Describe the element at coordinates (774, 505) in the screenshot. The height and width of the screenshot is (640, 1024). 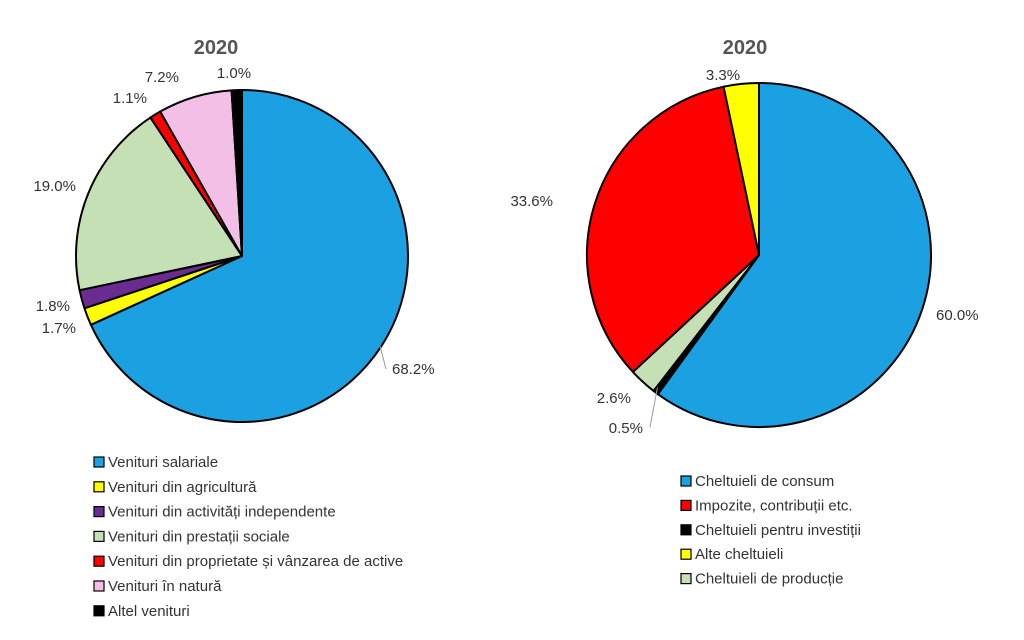
I see `legend-label: Impozite, contribuții etc.` at that location.